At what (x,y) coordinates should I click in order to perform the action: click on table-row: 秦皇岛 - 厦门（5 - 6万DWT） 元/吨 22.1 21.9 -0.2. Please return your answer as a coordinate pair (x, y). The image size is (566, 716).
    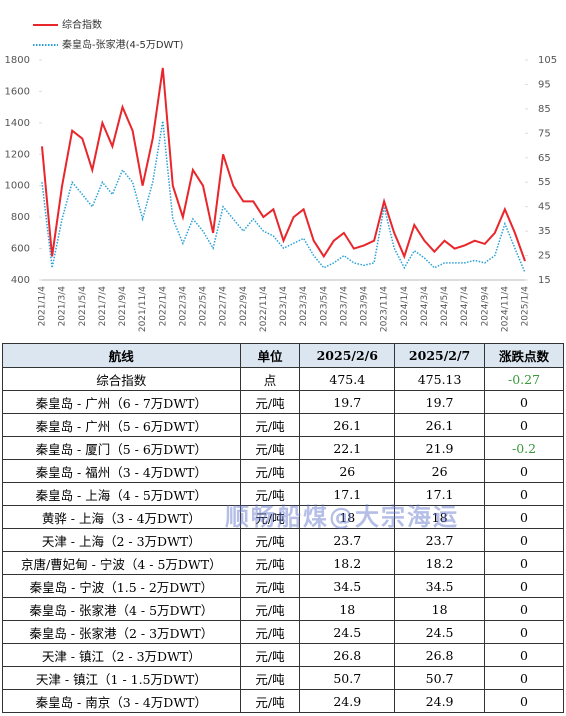
    Looking at the image, I should click on (283, 448).